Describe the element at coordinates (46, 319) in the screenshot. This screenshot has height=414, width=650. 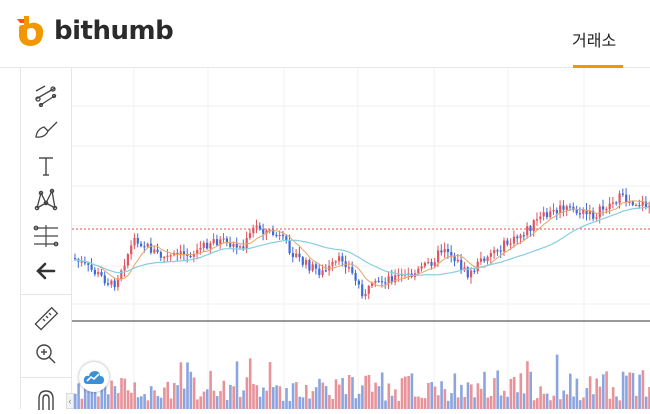
I see `ruler-icon` at that location.